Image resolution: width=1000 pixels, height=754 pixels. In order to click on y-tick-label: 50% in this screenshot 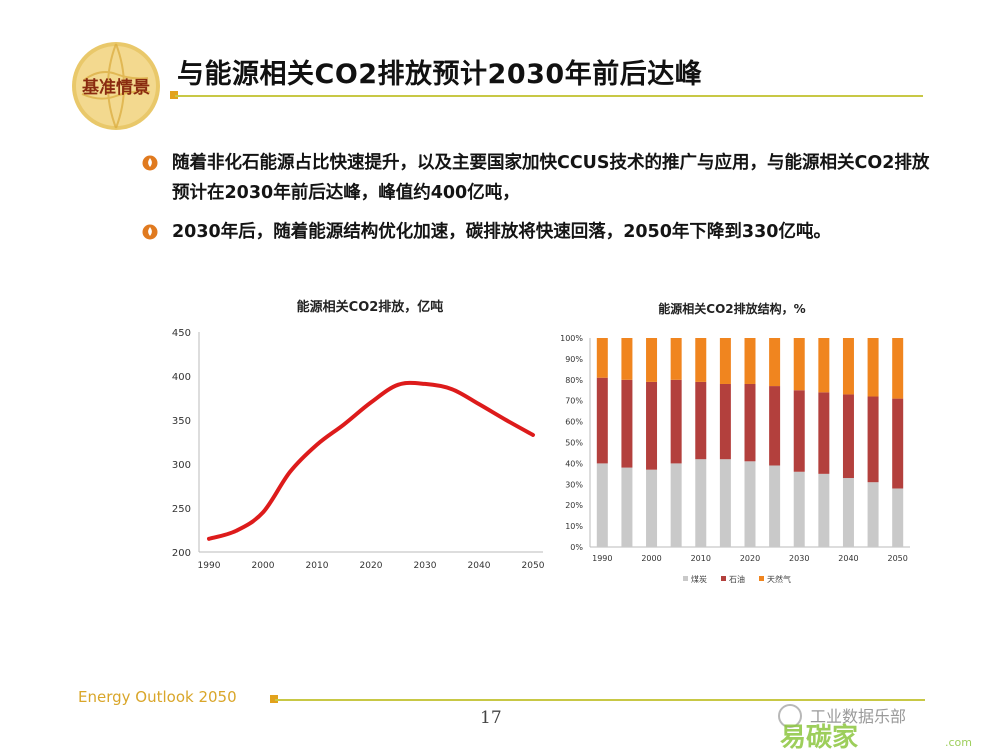, I will do `click(574, 443)`.